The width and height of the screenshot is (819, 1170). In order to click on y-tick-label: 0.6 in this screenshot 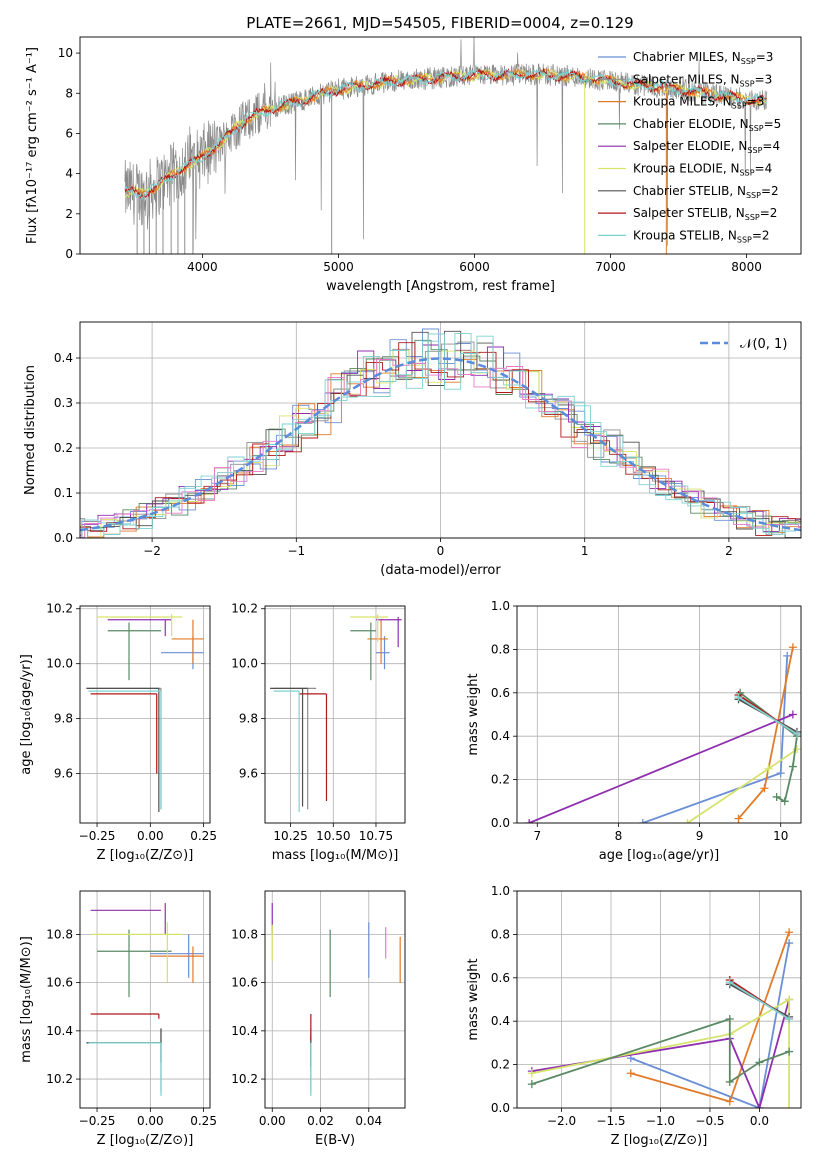, I will do `click(500, 693)`.